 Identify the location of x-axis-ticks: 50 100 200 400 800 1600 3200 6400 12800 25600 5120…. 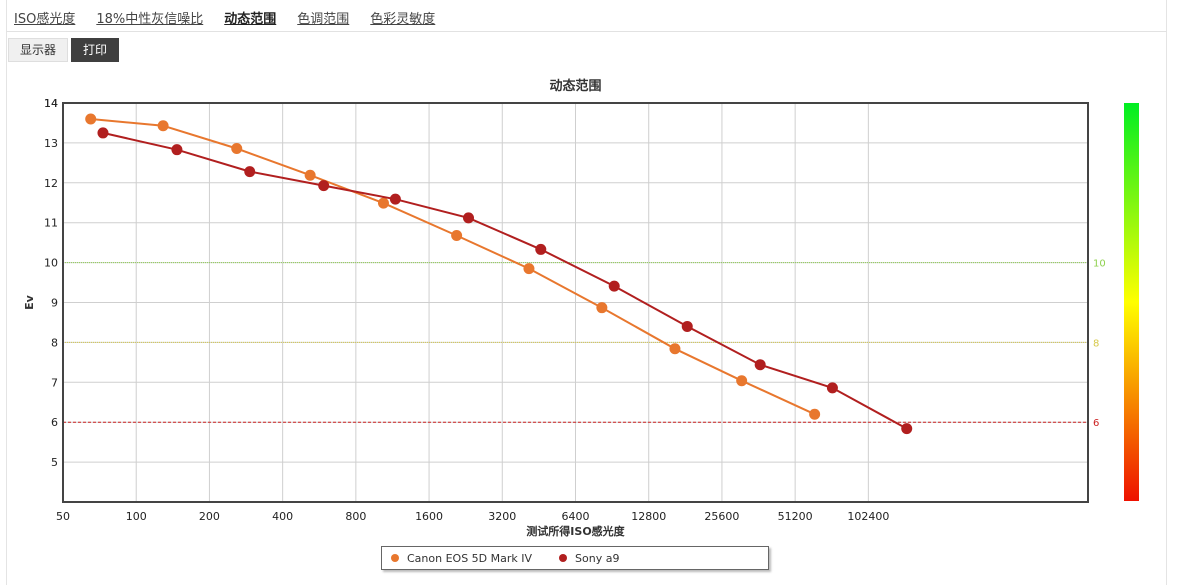
(472, 516).